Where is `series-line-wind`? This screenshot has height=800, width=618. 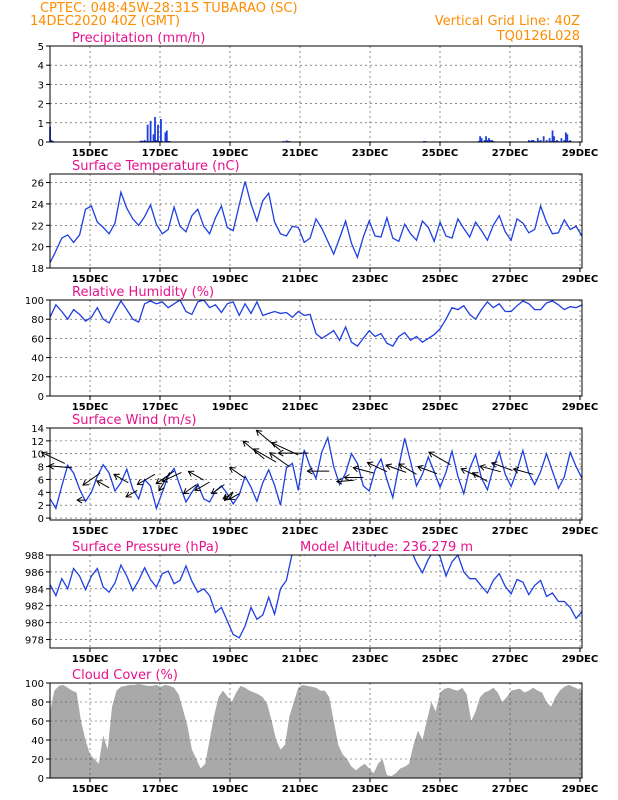
series-line-wind is located at coordinates (316, 473).